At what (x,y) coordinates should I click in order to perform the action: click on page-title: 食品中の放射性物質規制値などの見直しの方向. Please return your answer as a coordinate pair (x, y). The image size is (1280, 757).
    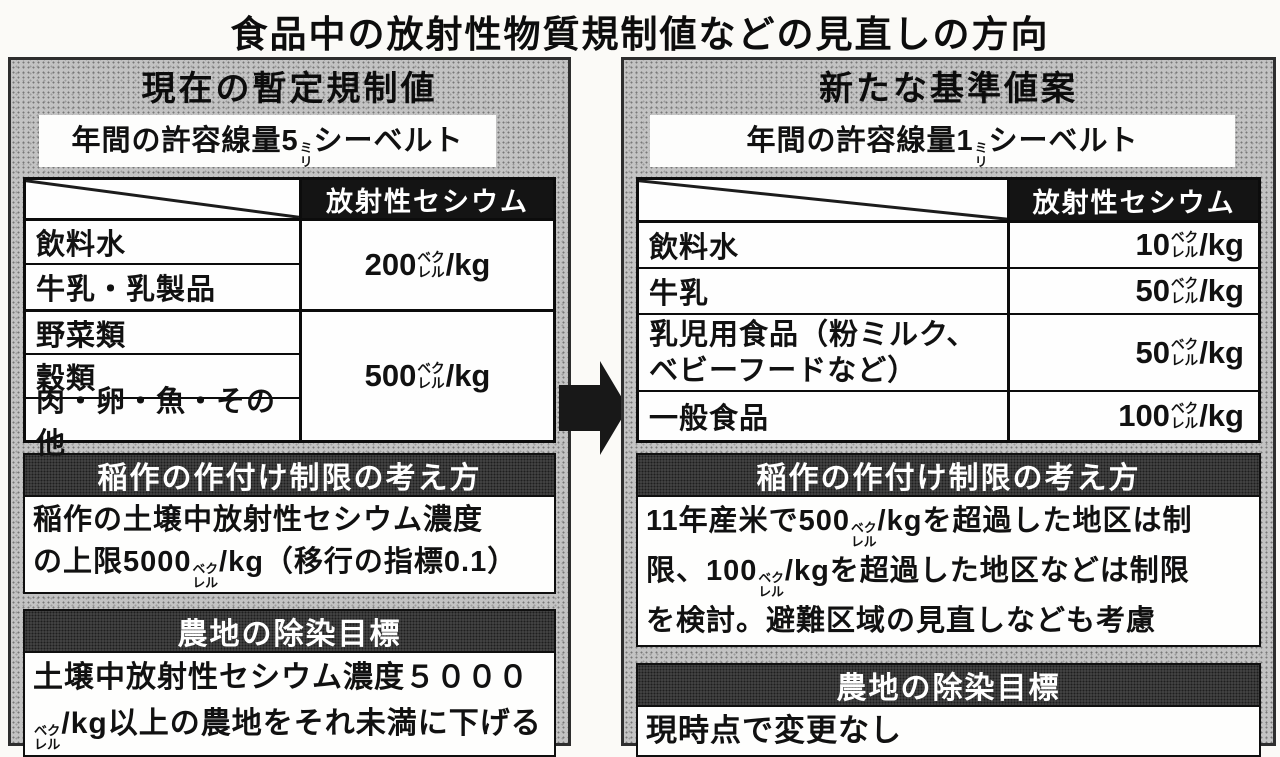
    Looking at the image, I should click on (640, 34).